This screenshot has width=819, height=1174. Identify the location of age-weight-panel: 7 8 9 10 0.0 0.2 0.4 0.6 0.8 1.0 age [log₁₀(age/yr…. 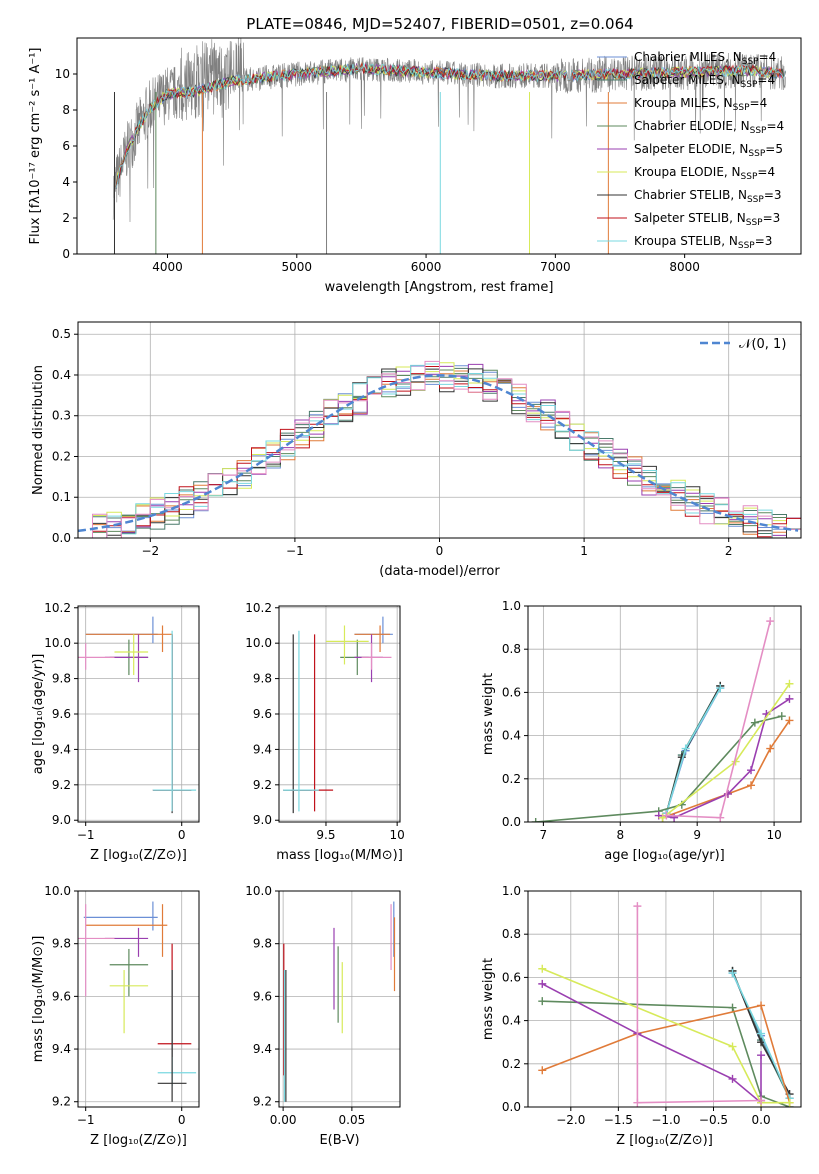
(641, 731).